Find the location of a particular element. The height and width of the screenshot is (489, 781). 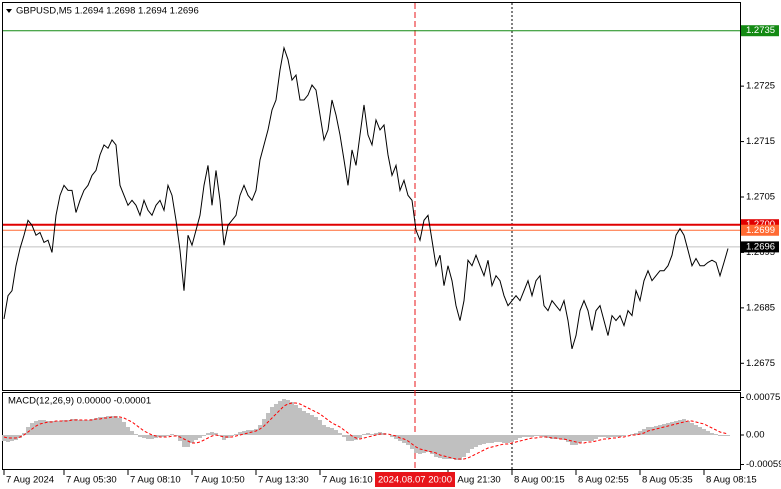

x-tick-label: 7 Aug 08:10 is located at coordinates (155, 480).